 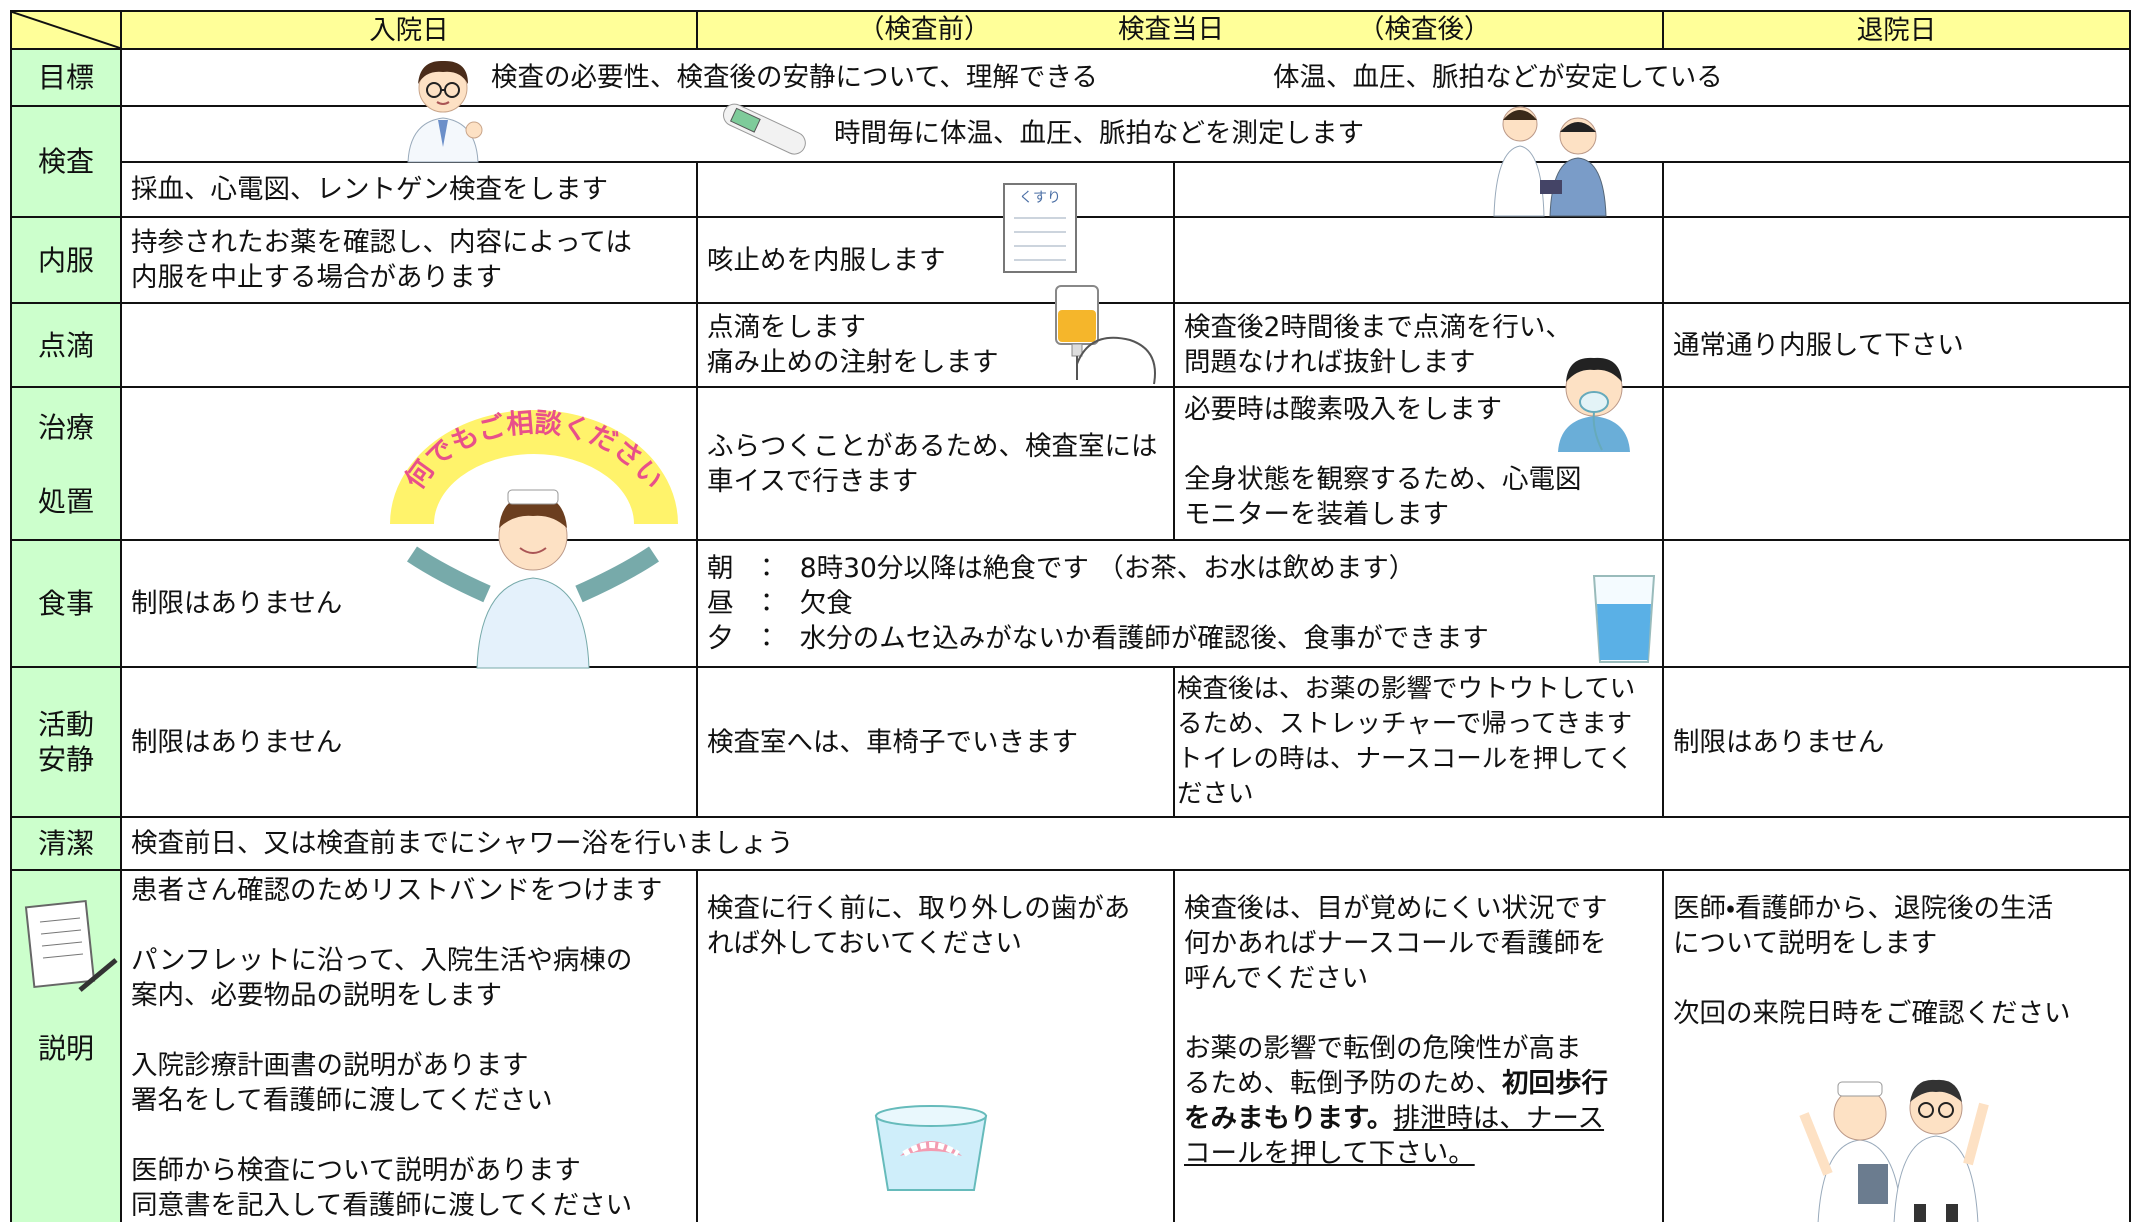 What do you see at coordinates (826, 260) in the screenshot?
I see `cell-text: 咳止めを内服します` at bounding box center [826, 260].